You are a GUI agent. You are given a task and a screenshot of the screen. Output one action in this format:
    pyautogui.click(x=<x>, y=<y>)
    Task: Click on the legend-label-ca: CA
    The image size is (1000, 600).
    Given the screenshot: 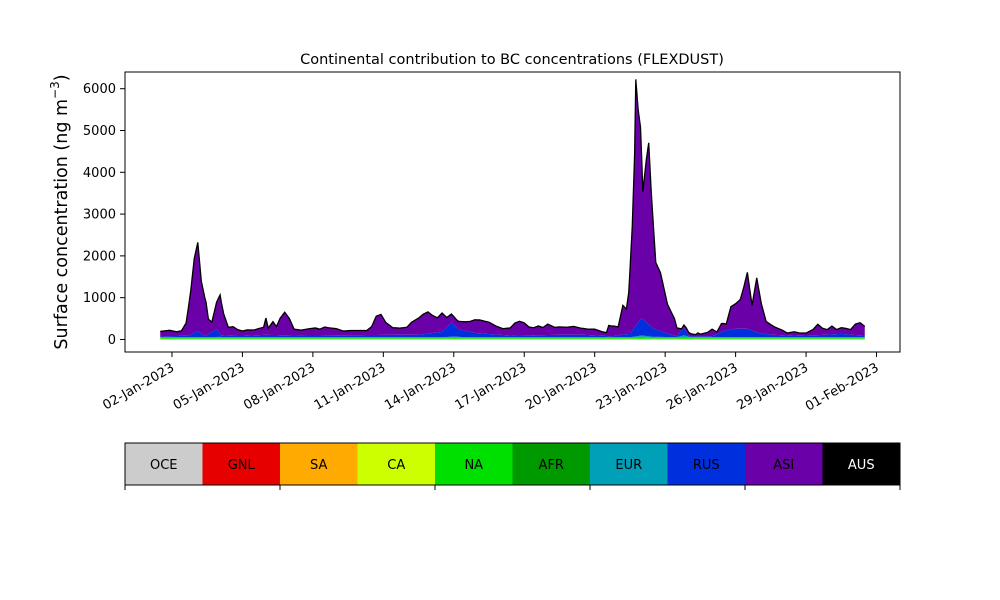 What is the action you would take?
    pyautogui.click(x=396, y=465)
    